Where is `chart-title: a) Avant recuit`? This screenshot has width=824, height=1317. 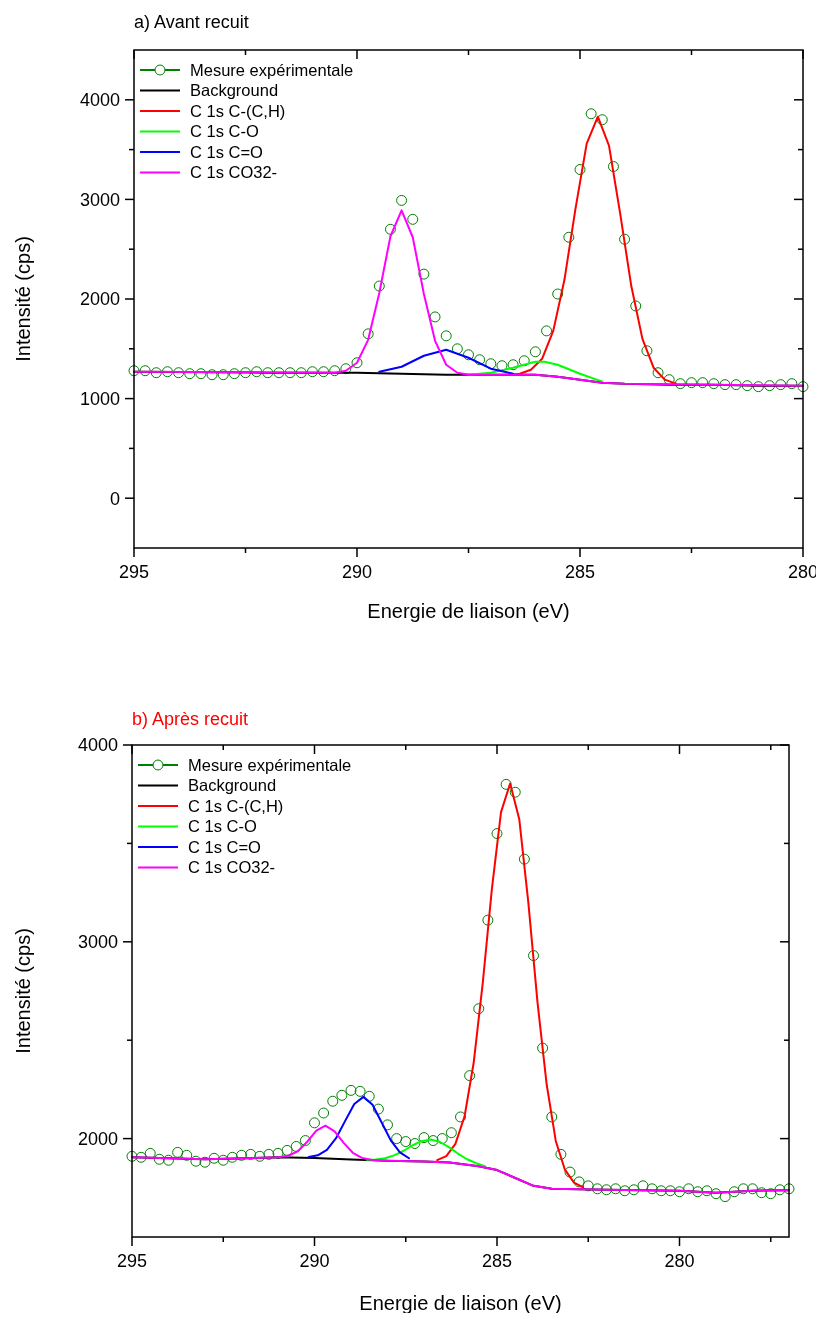
chart-title: a) Avant recuit is located at coordinates (191, 22).